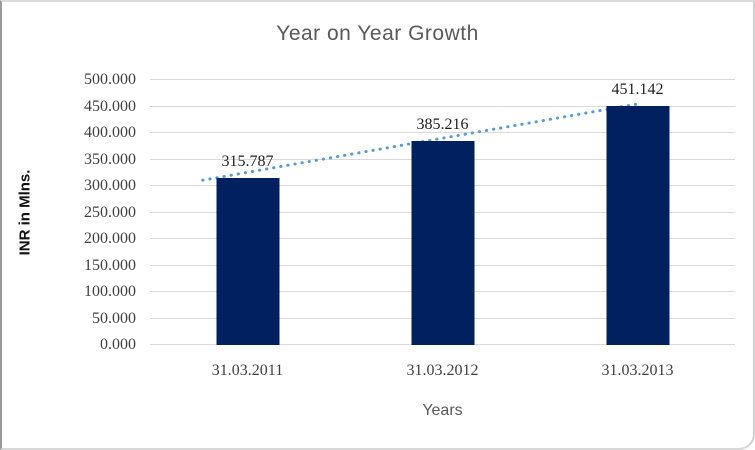 The width and height of the screenshot is (755, 450). What do you see at coordinates (110, 238) in the screenshot?
I see `y-tick-label: 200.000` at bounding box center [110, 238].